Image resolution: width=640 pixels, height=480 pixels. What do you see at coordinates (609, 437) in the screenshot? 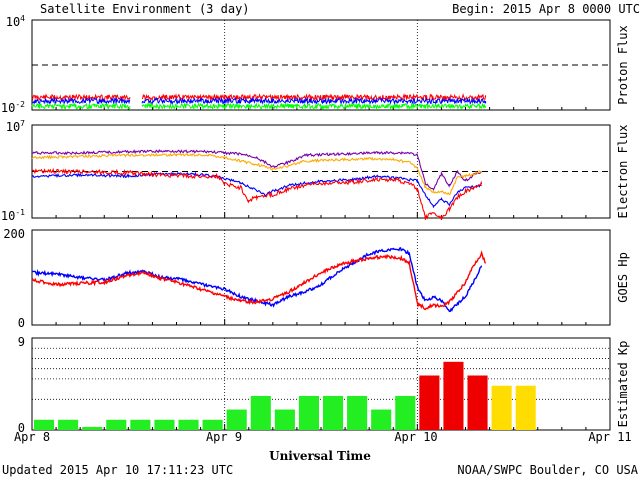
I see `x-tick-label: Apr 11` at bounding box center [609, 437].